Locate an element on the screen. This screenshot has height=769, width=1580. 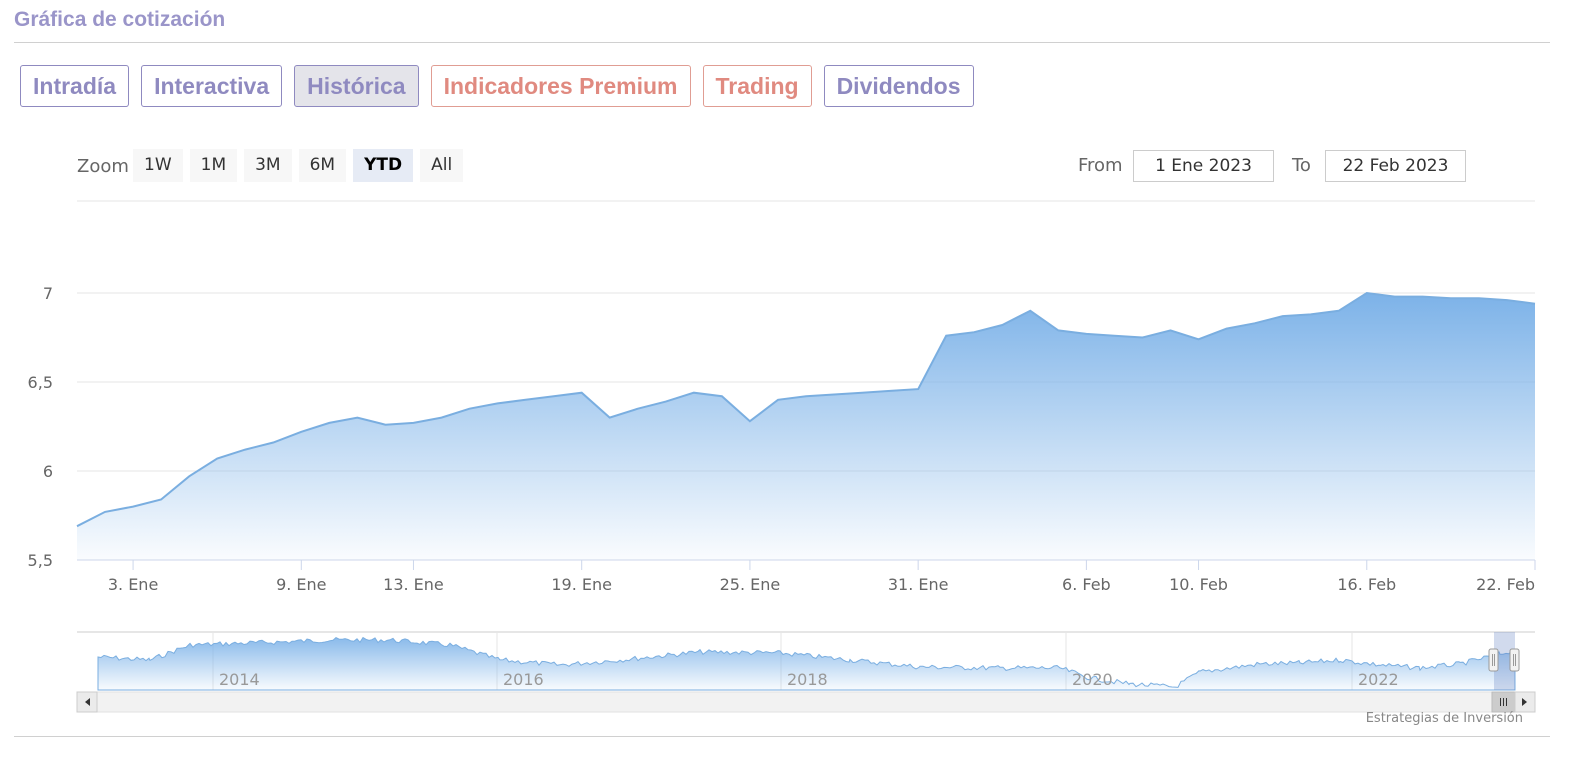
navigator-year-label: 2014 is located at coordinates (239, 679).